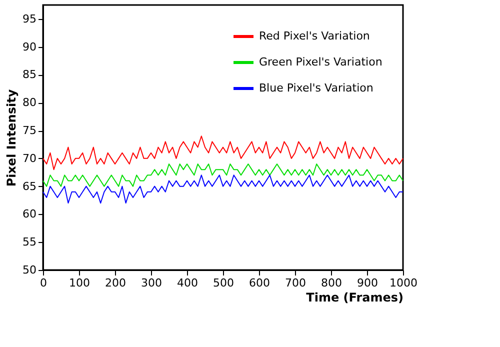 This screenshot has width=500, height=347. Describe the element at coordinates (316, 88) in the screenshot. I see `legend-label: Blue Pixel's Variation` at that location.